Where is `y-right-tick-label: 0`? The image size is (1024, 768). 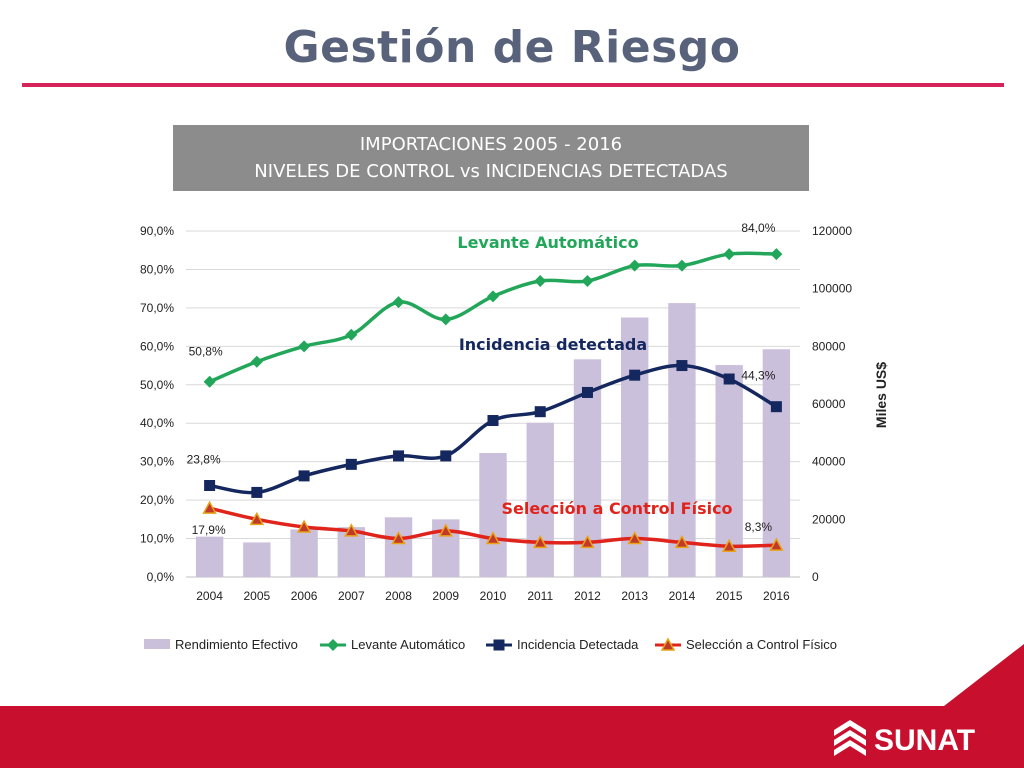 y-right-tick-label: 0 is located at coordinates (815, 577).